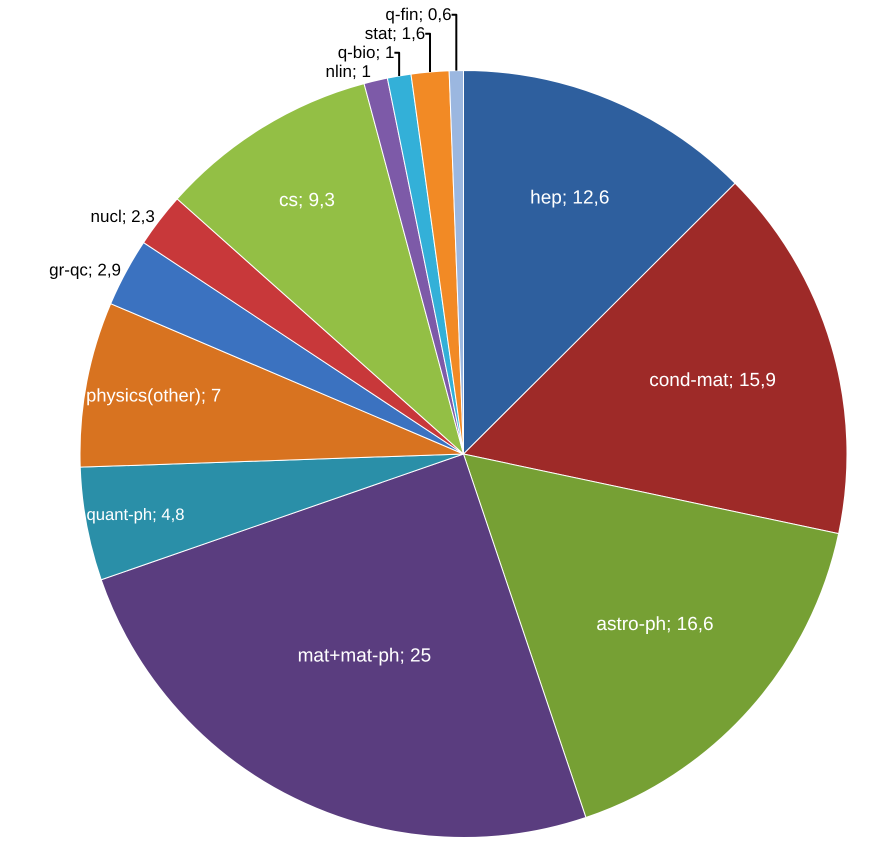  What do you see at coordinates (655, 625) in the screenshot?
I see `slice-label: astro-ph; 16,6` at bounding box center [655, 625].